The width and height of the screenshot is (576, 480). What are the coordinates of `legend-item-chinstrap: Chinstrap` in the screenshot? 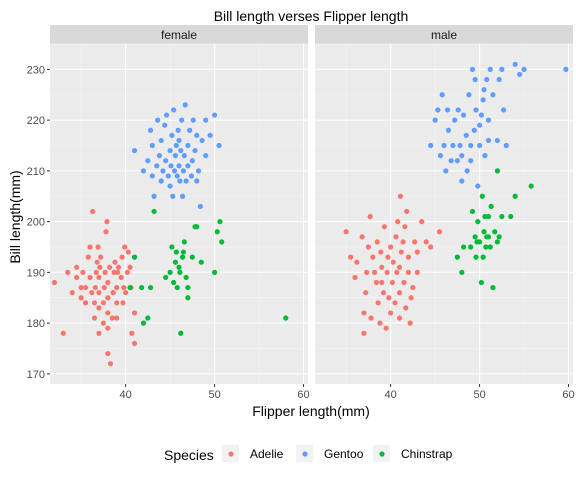 It's located at (413, 453).